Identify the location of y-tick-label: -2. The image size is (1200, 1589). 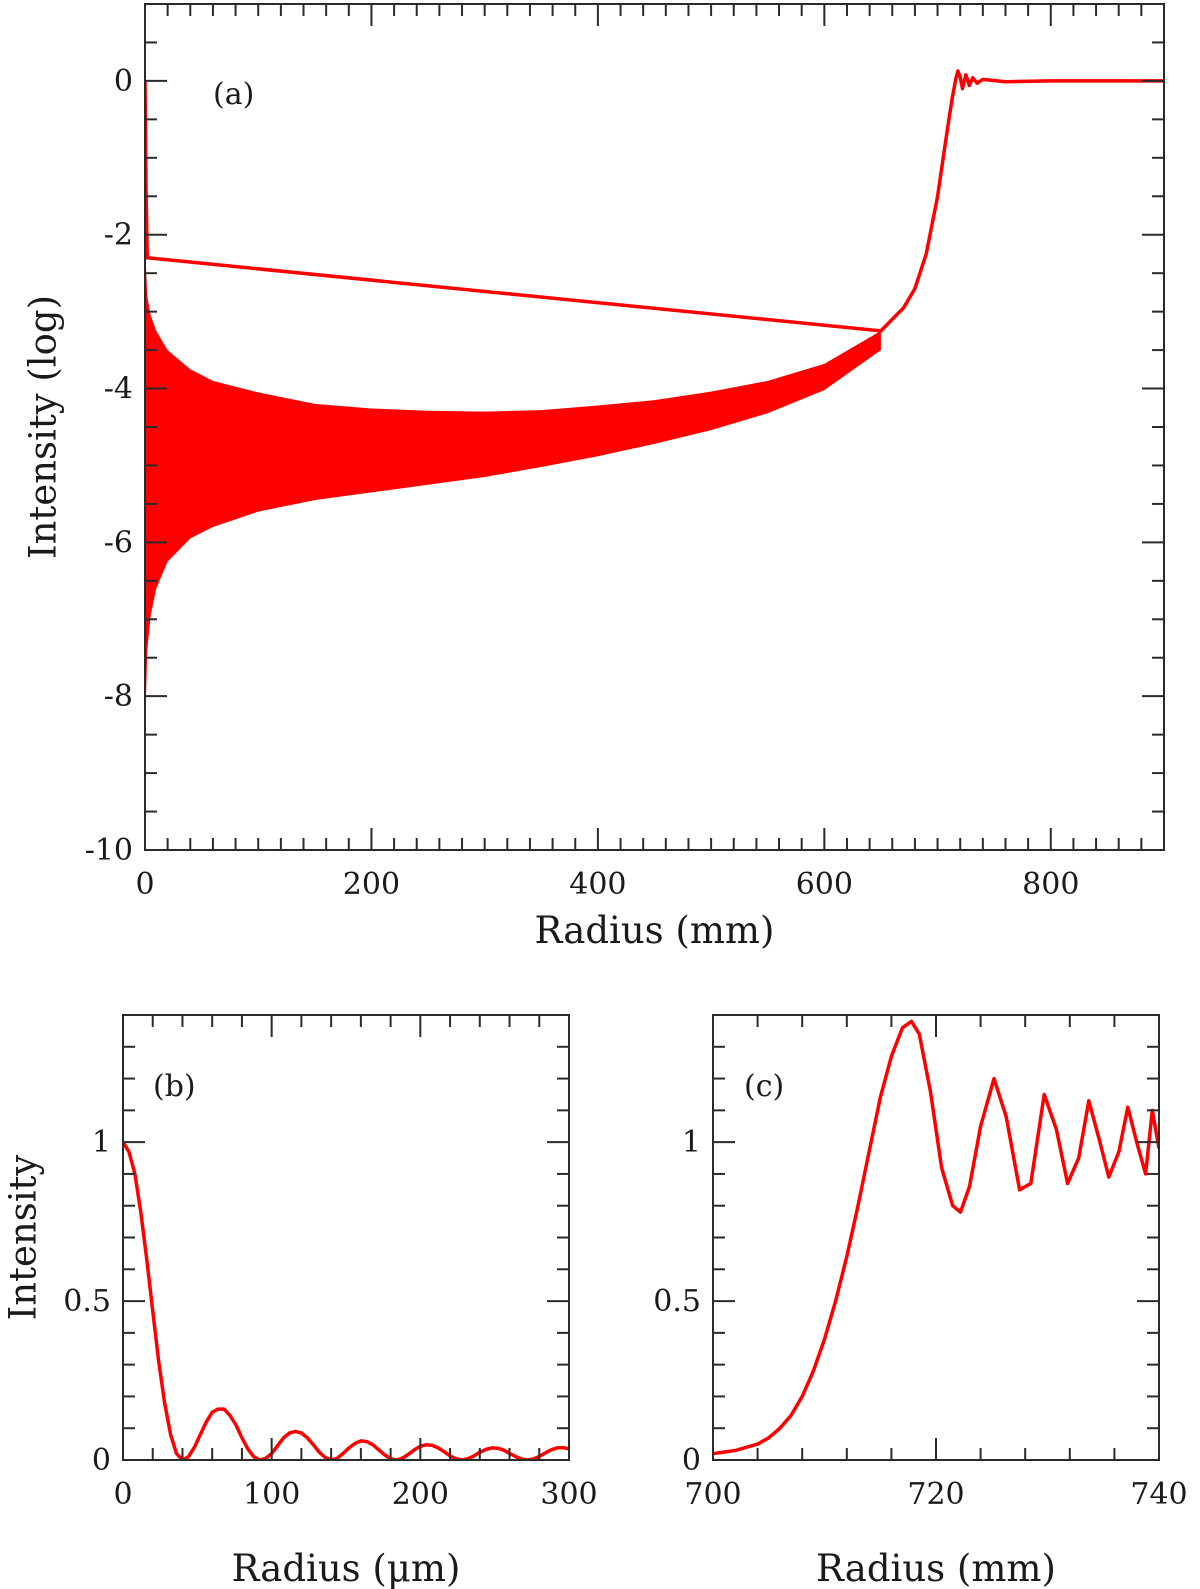
(118, 235).